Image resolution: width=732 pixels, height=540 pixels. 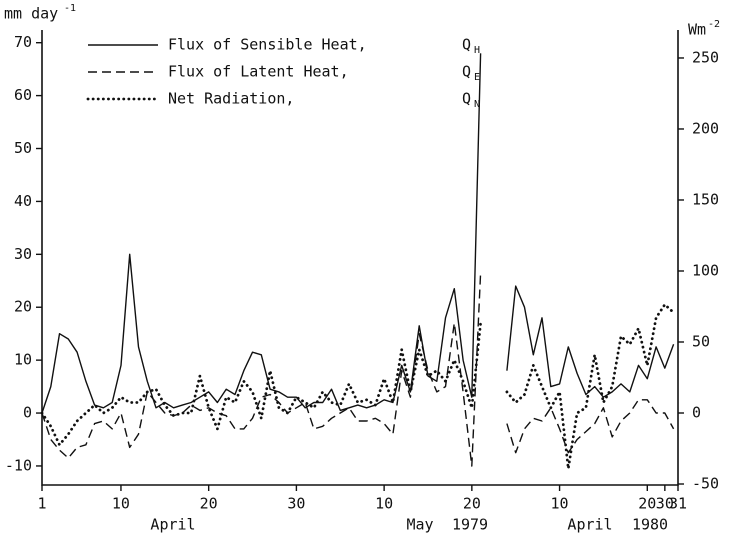 I want to click on y-tick-label: 30, so click(x=23, y=254).